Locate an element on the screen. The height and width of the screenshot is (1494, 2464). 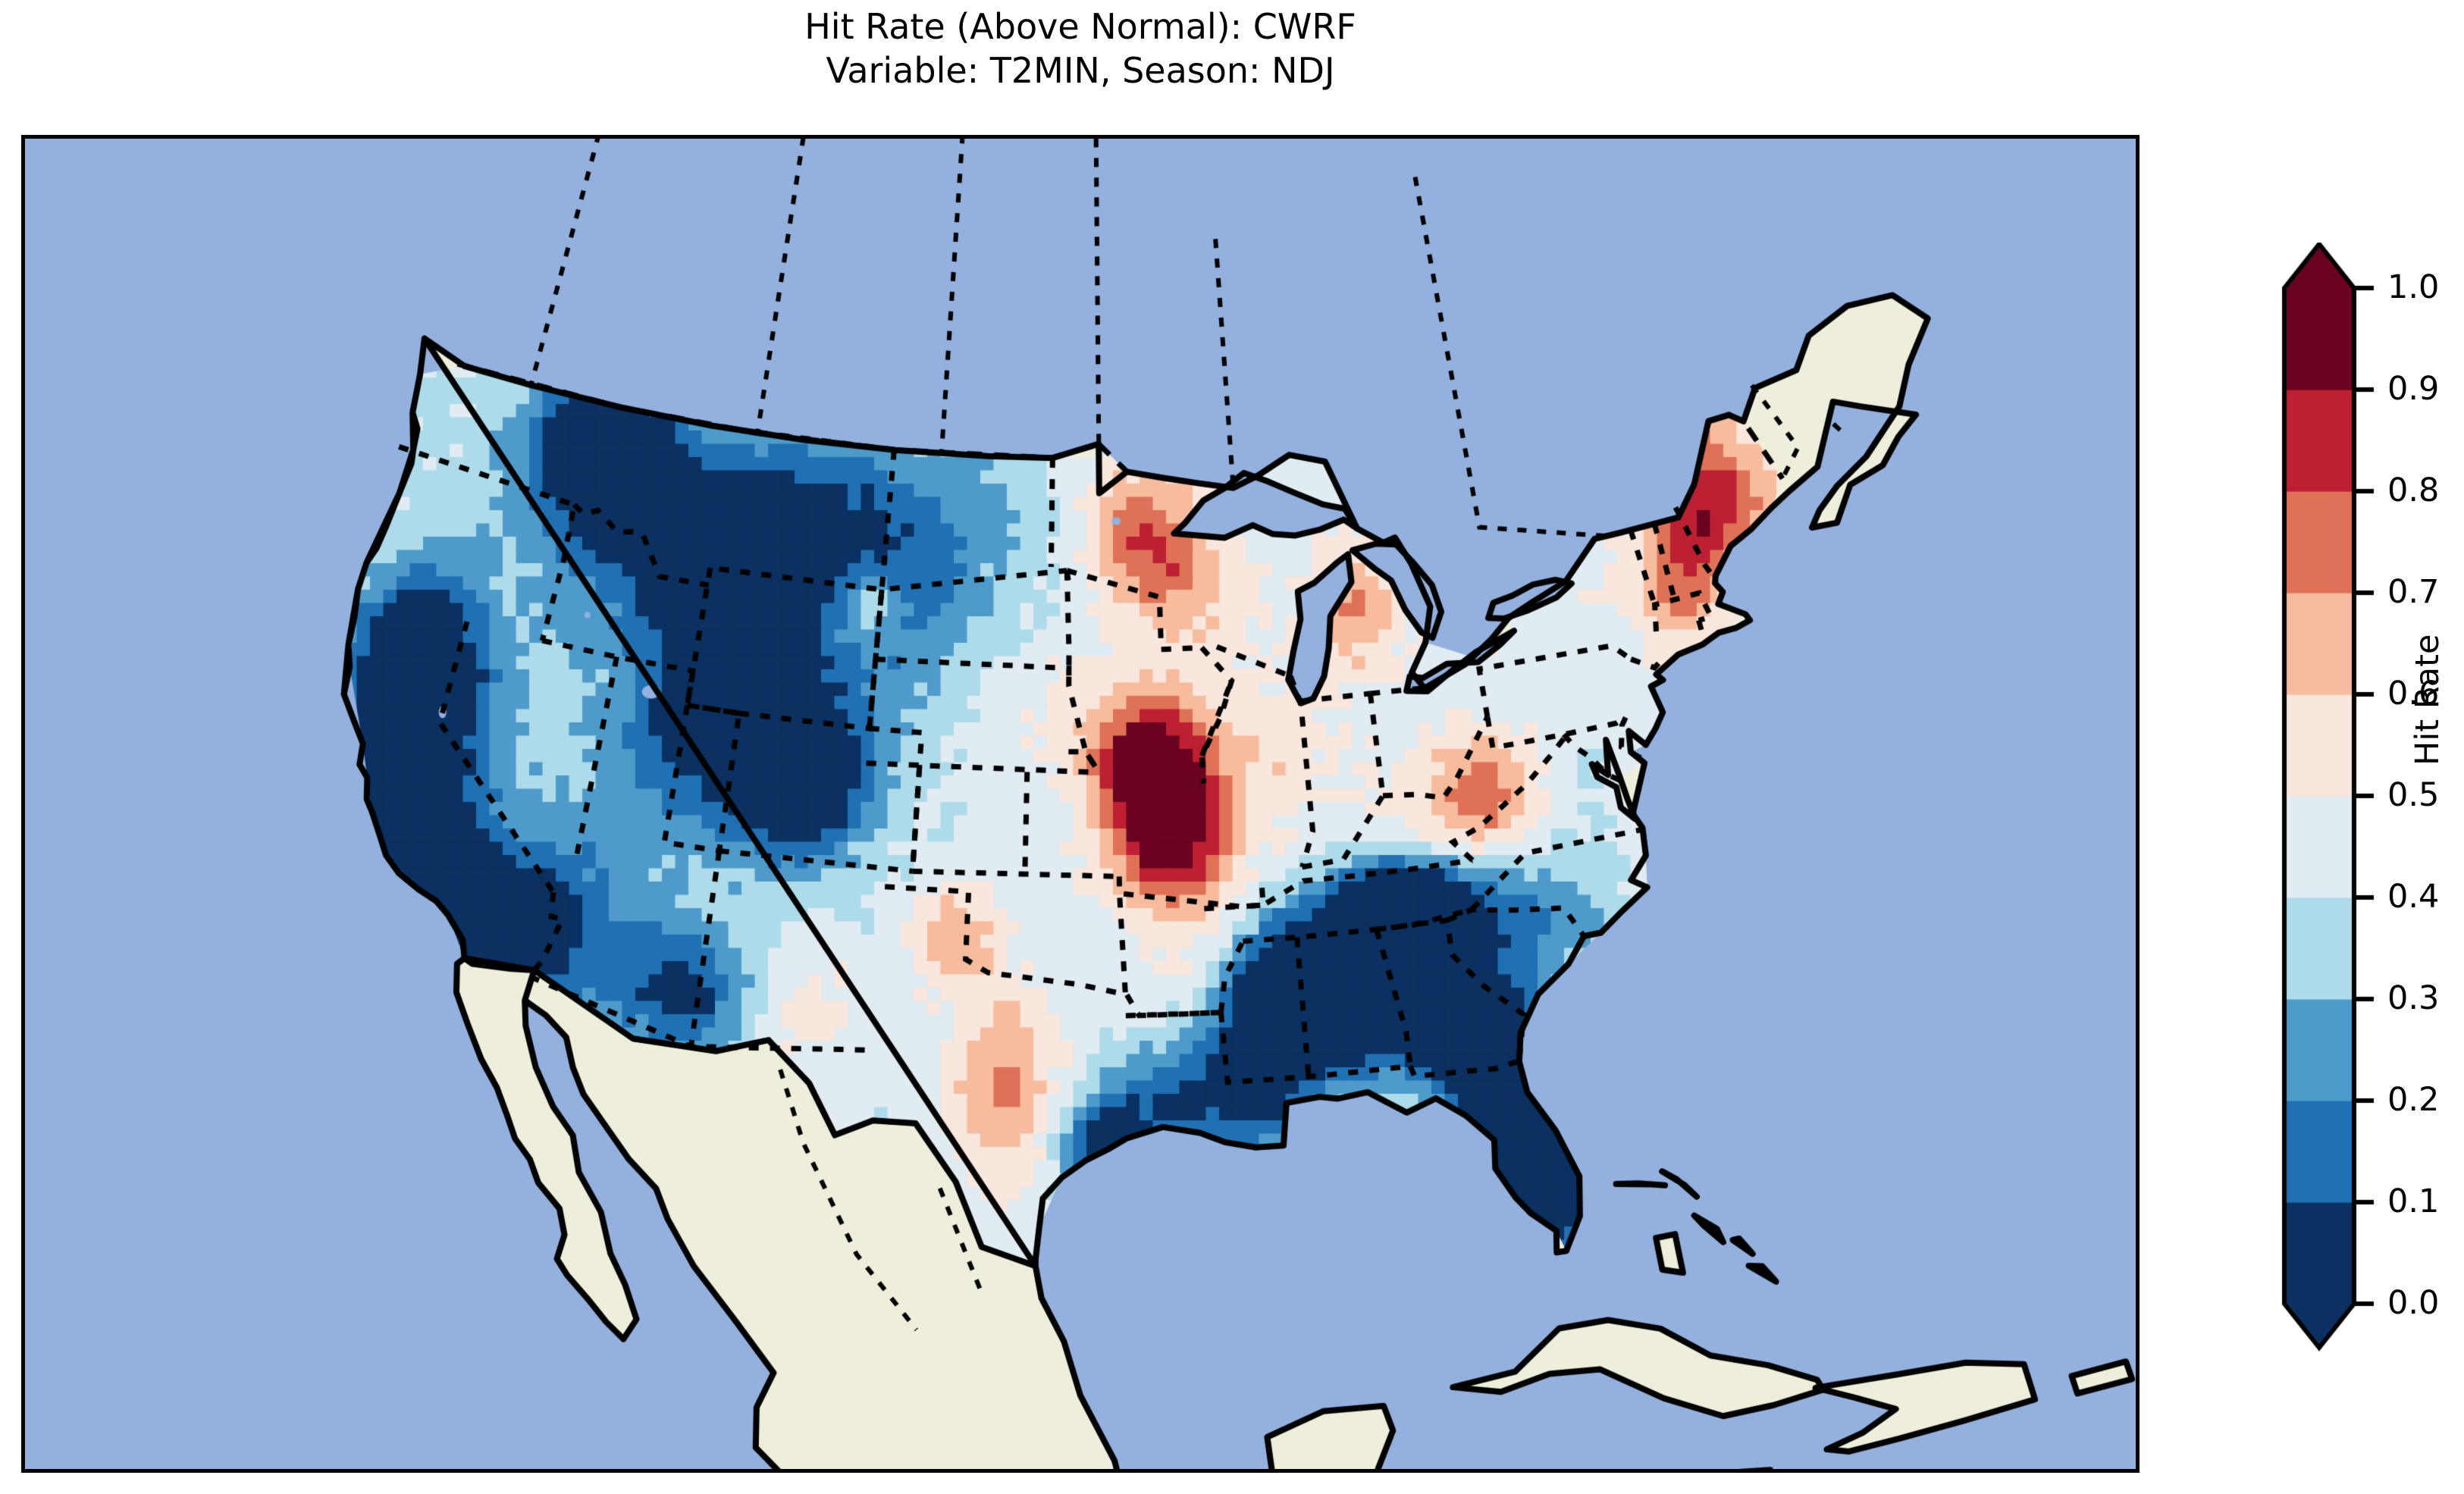
colorbar-tick-label: 0.7 is located at coordinates (2414, 592).